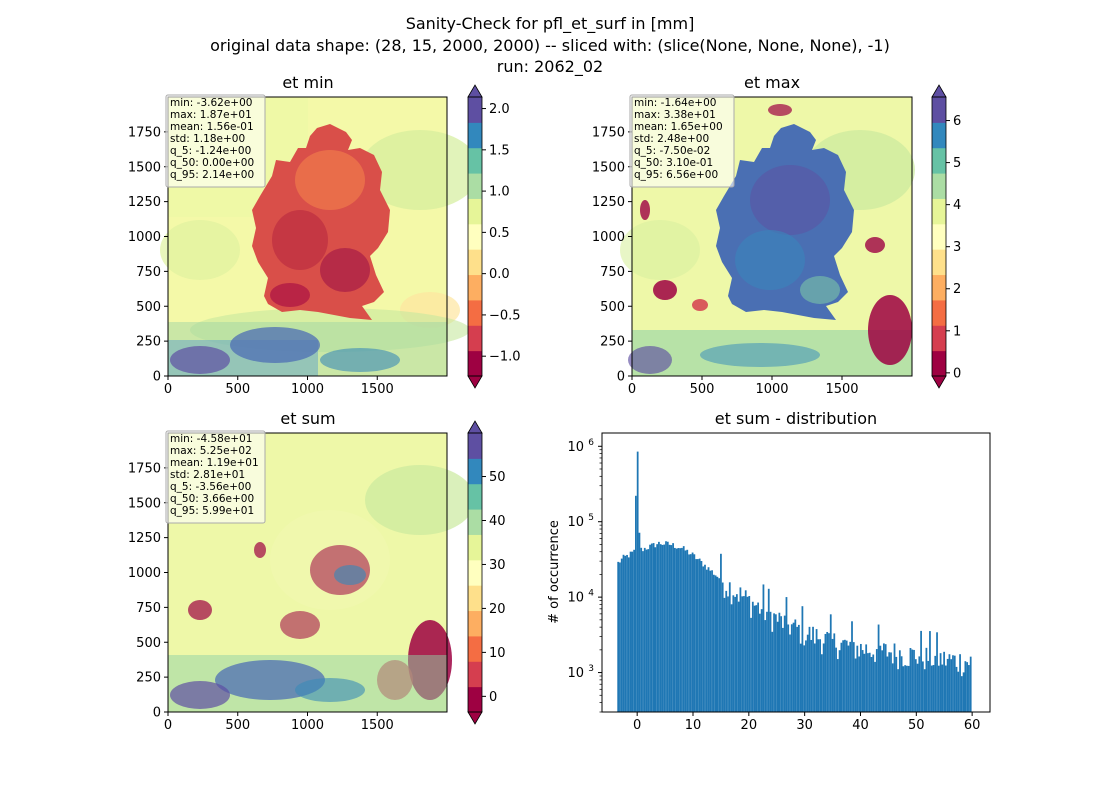 Image resolution: width=1100 pixels, height=800 pixels. Describe the element at coordinates (497, 653) in the screenshot. I see `colorbar-tick-label: 10` at that location.